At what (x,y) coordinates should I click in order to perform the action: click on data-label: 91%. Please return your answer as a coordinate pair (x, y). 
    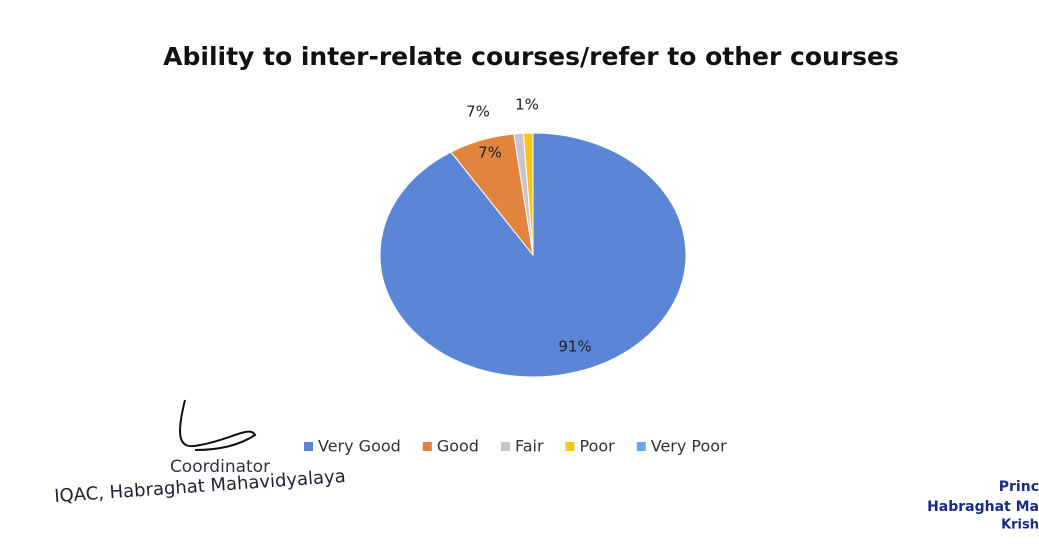
    Looking at the image, I should click on (574, 347).